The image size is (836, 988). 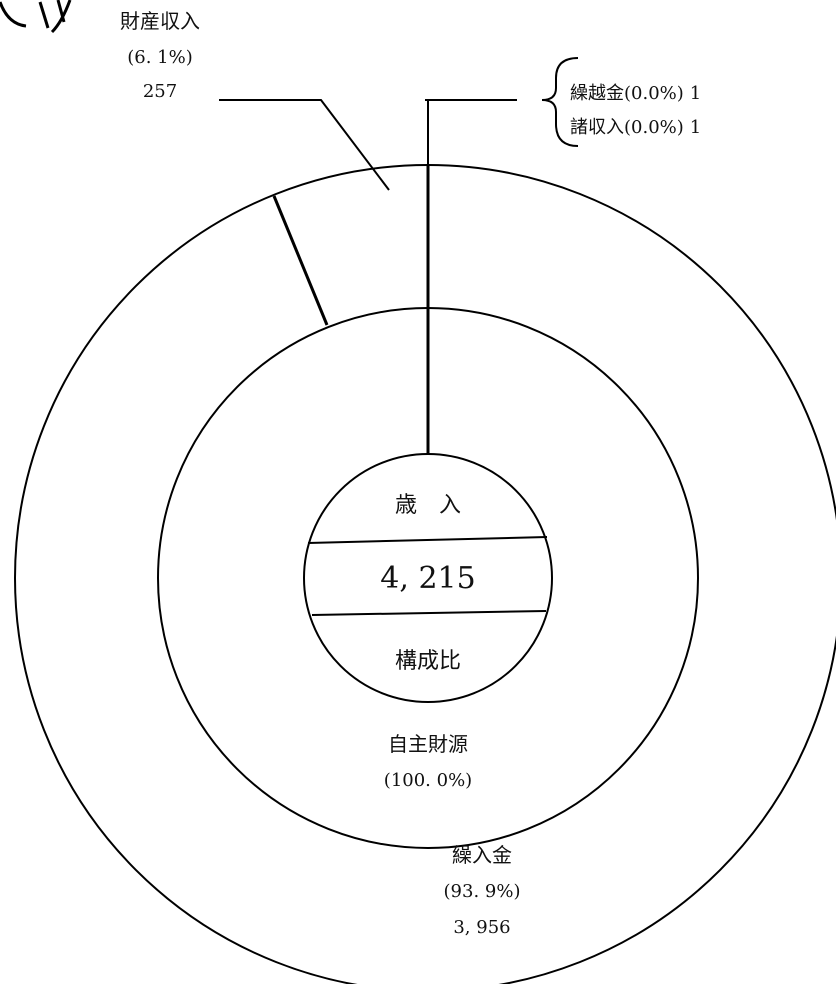 I want to click on total-caption: 構成比, so click(x=428, y=661).